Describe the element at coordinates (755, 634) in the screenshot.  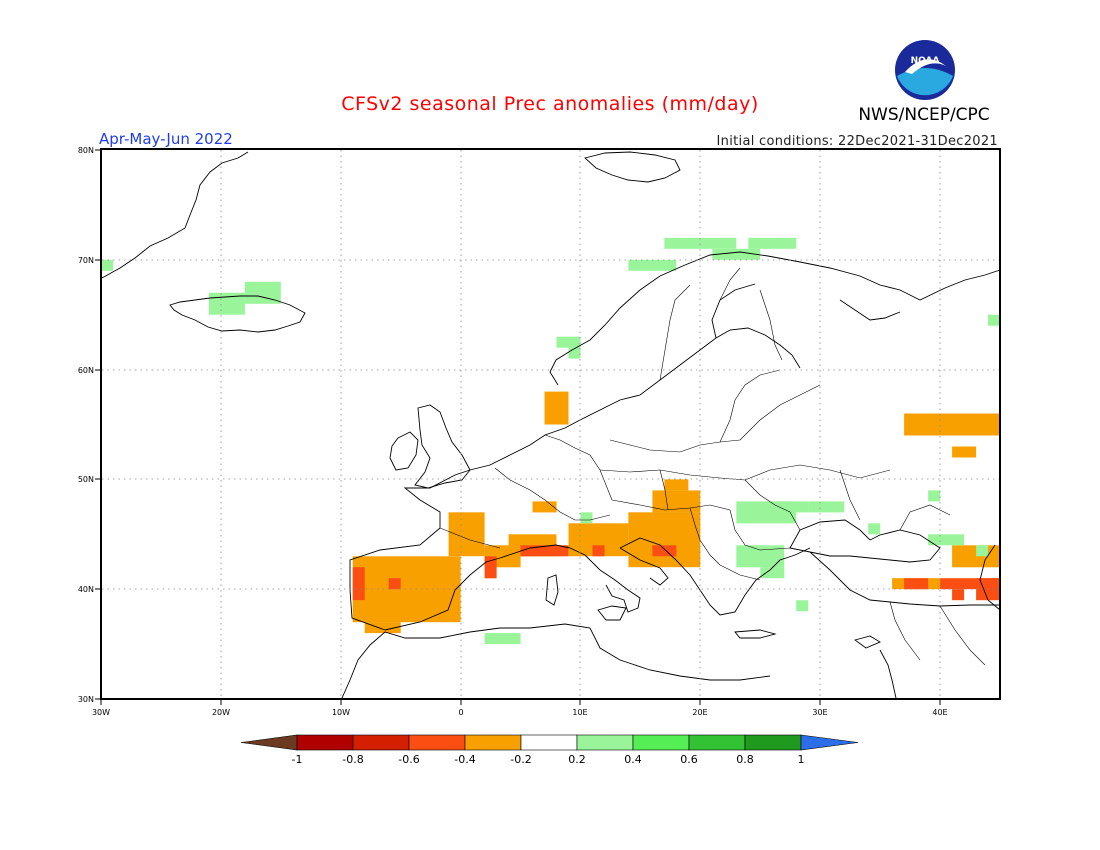
I see `crete-coast` at that location.